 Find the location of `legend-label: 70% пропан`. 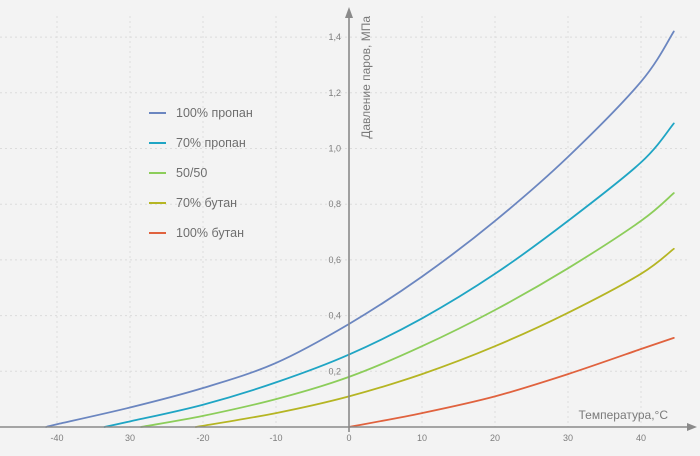

legend-label: 70% пропан is located at coordinates (211, 143).